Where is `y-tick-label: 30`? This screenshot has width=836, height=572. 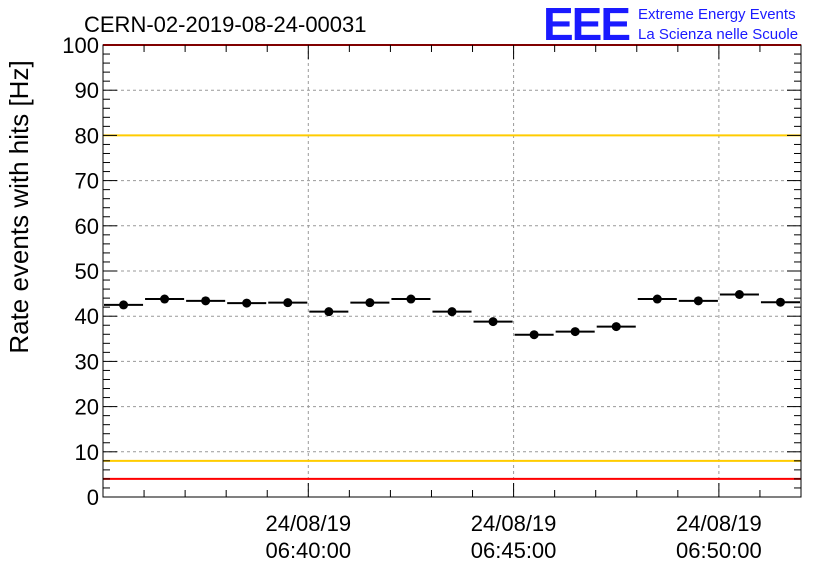 y-tick-label: 30 is located at coordinates (87, 361).